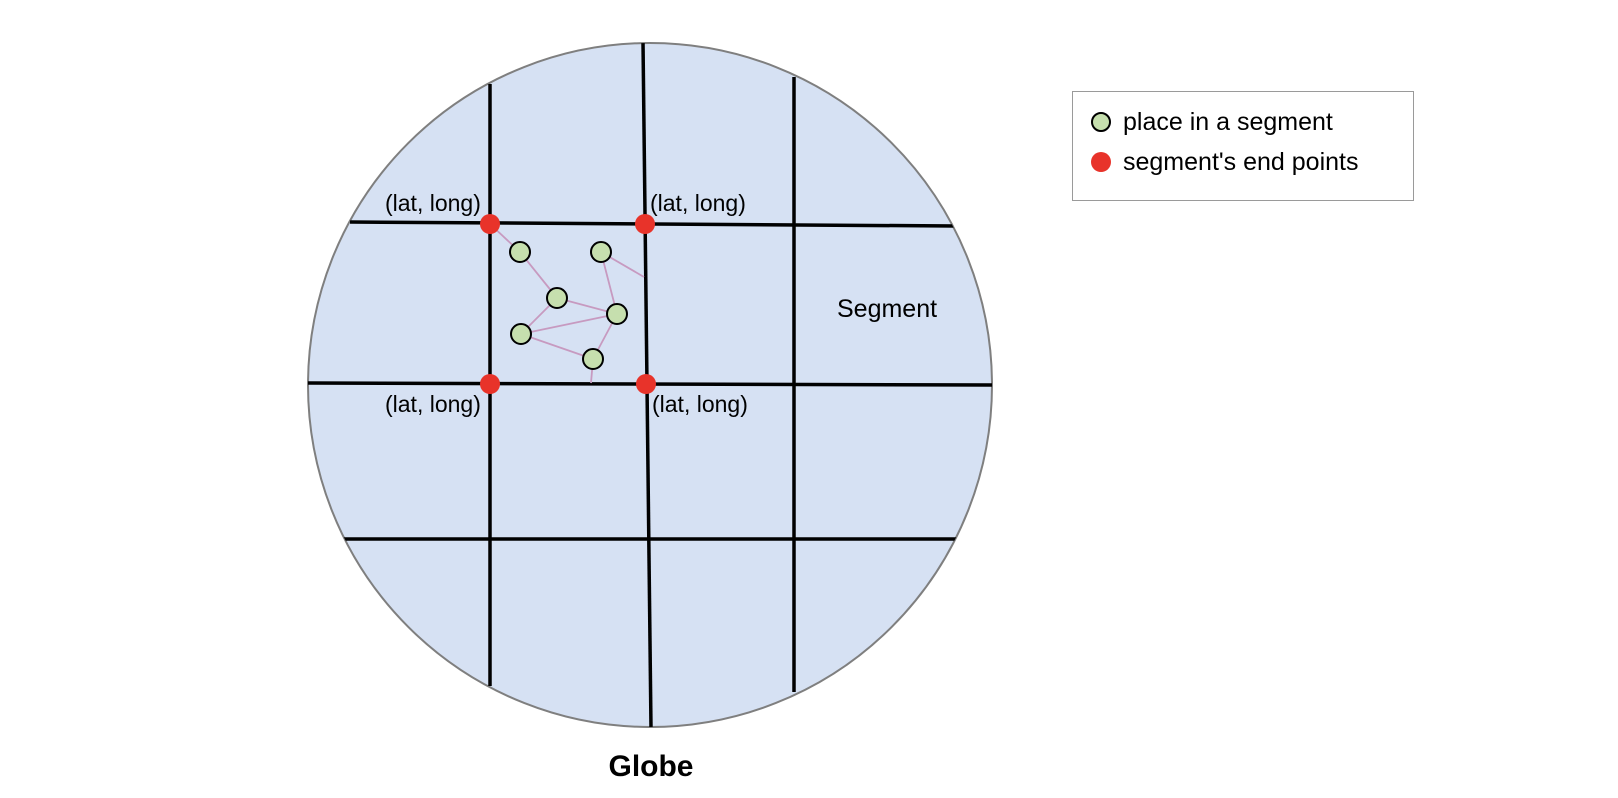  What do you see at coordinates (1228, 121) in the screenshot?
I see `legend-place-label: place in a segment` at bounding box center [1228, 121].